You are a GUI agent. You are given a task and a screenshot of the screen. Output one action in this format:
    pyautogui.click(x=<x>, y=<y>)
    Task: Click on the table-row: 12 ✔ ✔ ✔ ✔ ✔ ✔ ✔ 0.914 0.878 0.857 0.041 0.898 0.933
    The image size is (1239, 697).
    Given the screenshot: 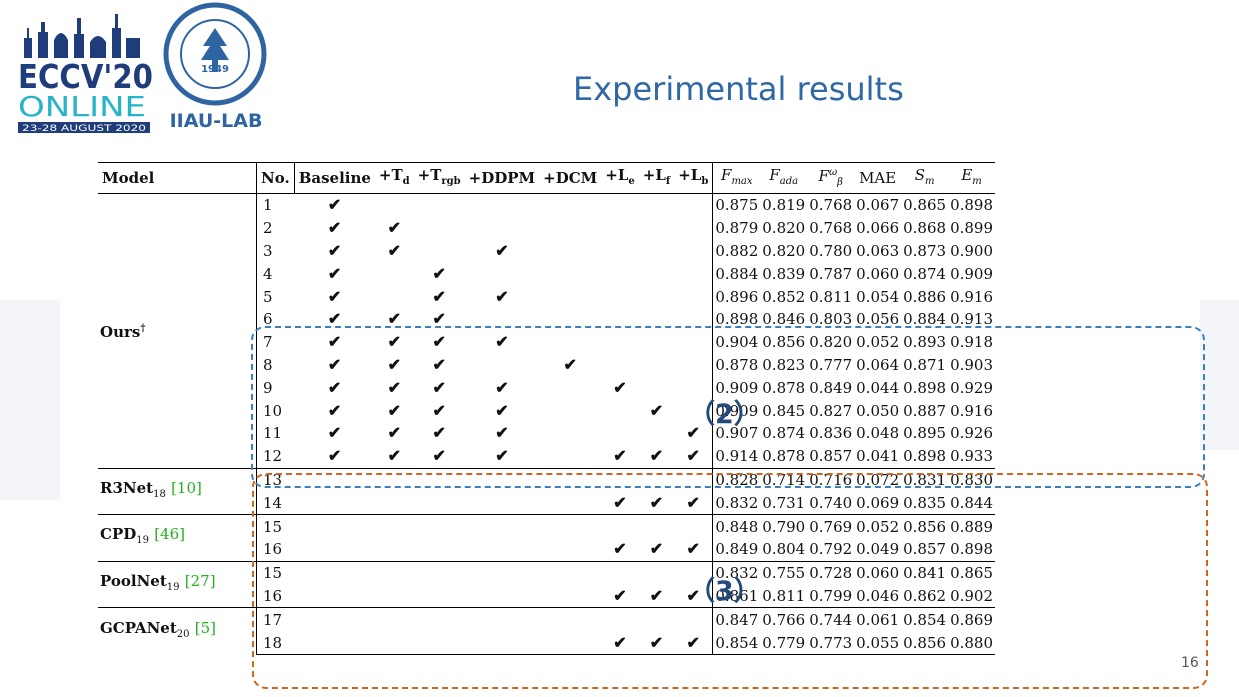 What is the action you would take?
    pyautogui.click(x=546, y=456)
    